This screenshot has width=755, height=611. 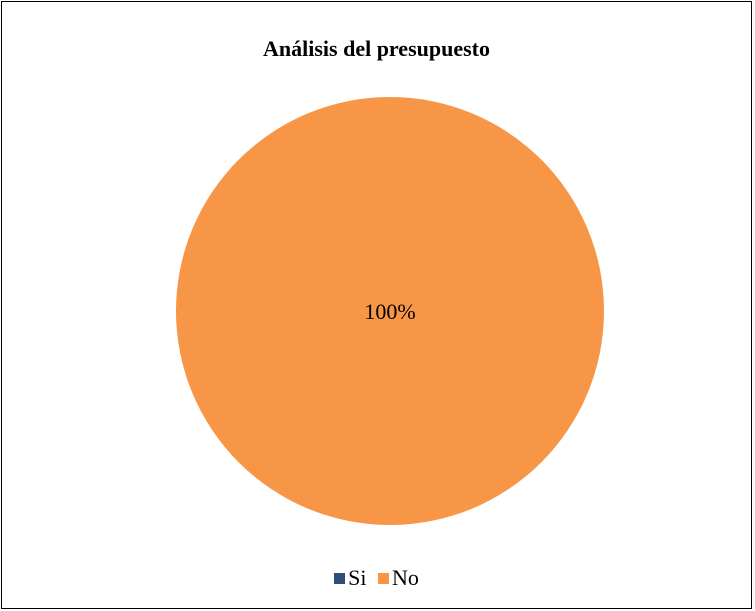 I want to click on legend-item-si: Si, so click(x=350, y=578).